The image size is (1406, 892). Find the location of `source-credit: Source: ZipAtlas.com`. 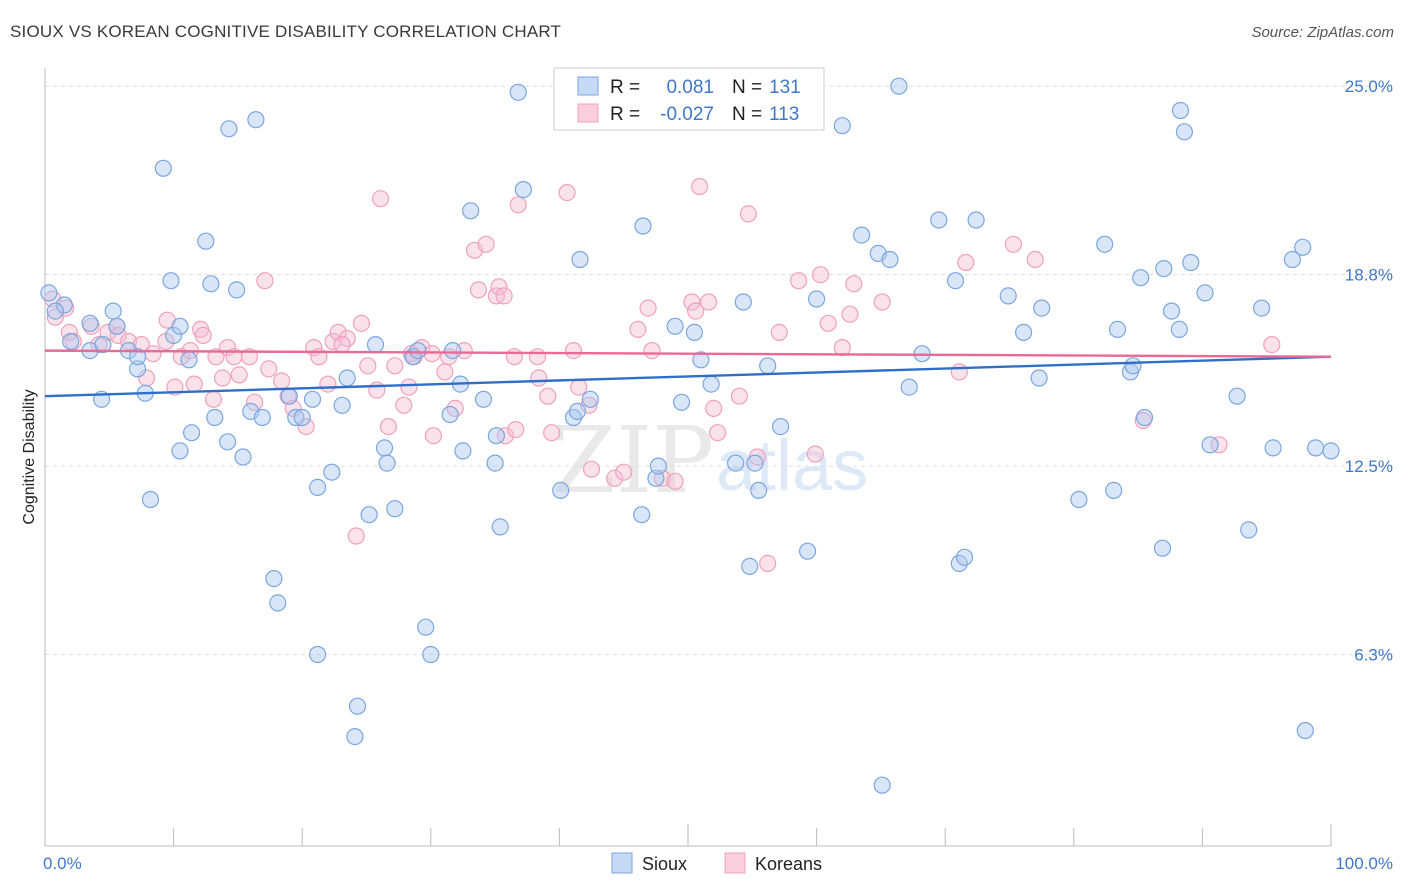

source-credit: Source: ZipAtlas.com is located at coordinates (1322, 32).